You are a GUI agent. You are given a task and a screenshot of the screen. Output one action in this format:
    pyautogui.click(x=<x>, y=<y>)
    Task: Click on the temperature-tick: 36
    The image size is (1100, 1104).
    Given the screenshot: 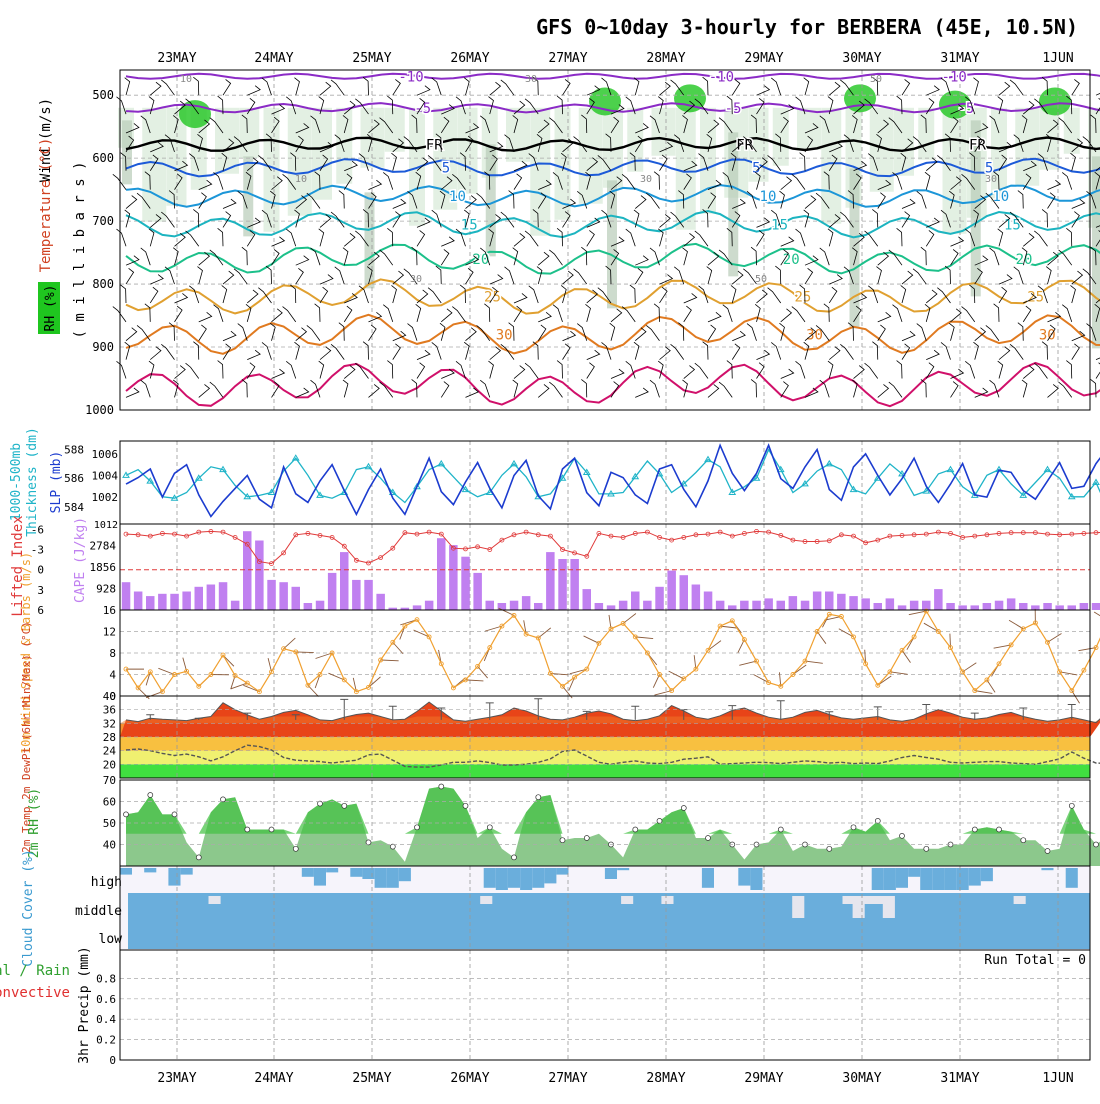 What is the action you would take?
    pyautogui.click(x=109, y=710)
    